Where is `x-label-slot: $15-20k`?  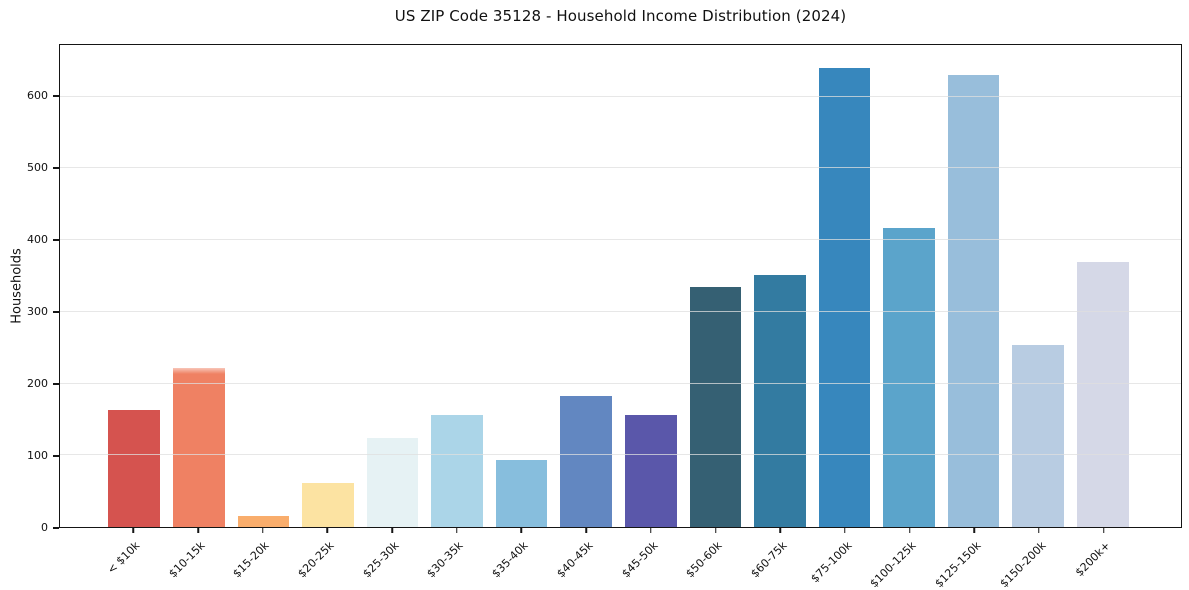
x-label-slot: $15-20k is located at coordinates (262, 563).